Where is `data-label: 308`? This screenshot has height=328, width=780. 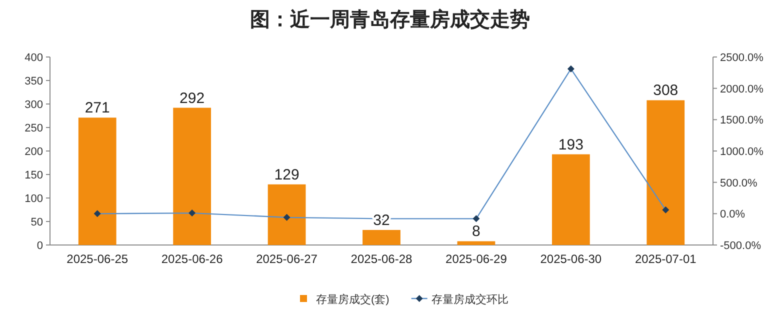 data-label: 308 is located at coordinates (665, 91).